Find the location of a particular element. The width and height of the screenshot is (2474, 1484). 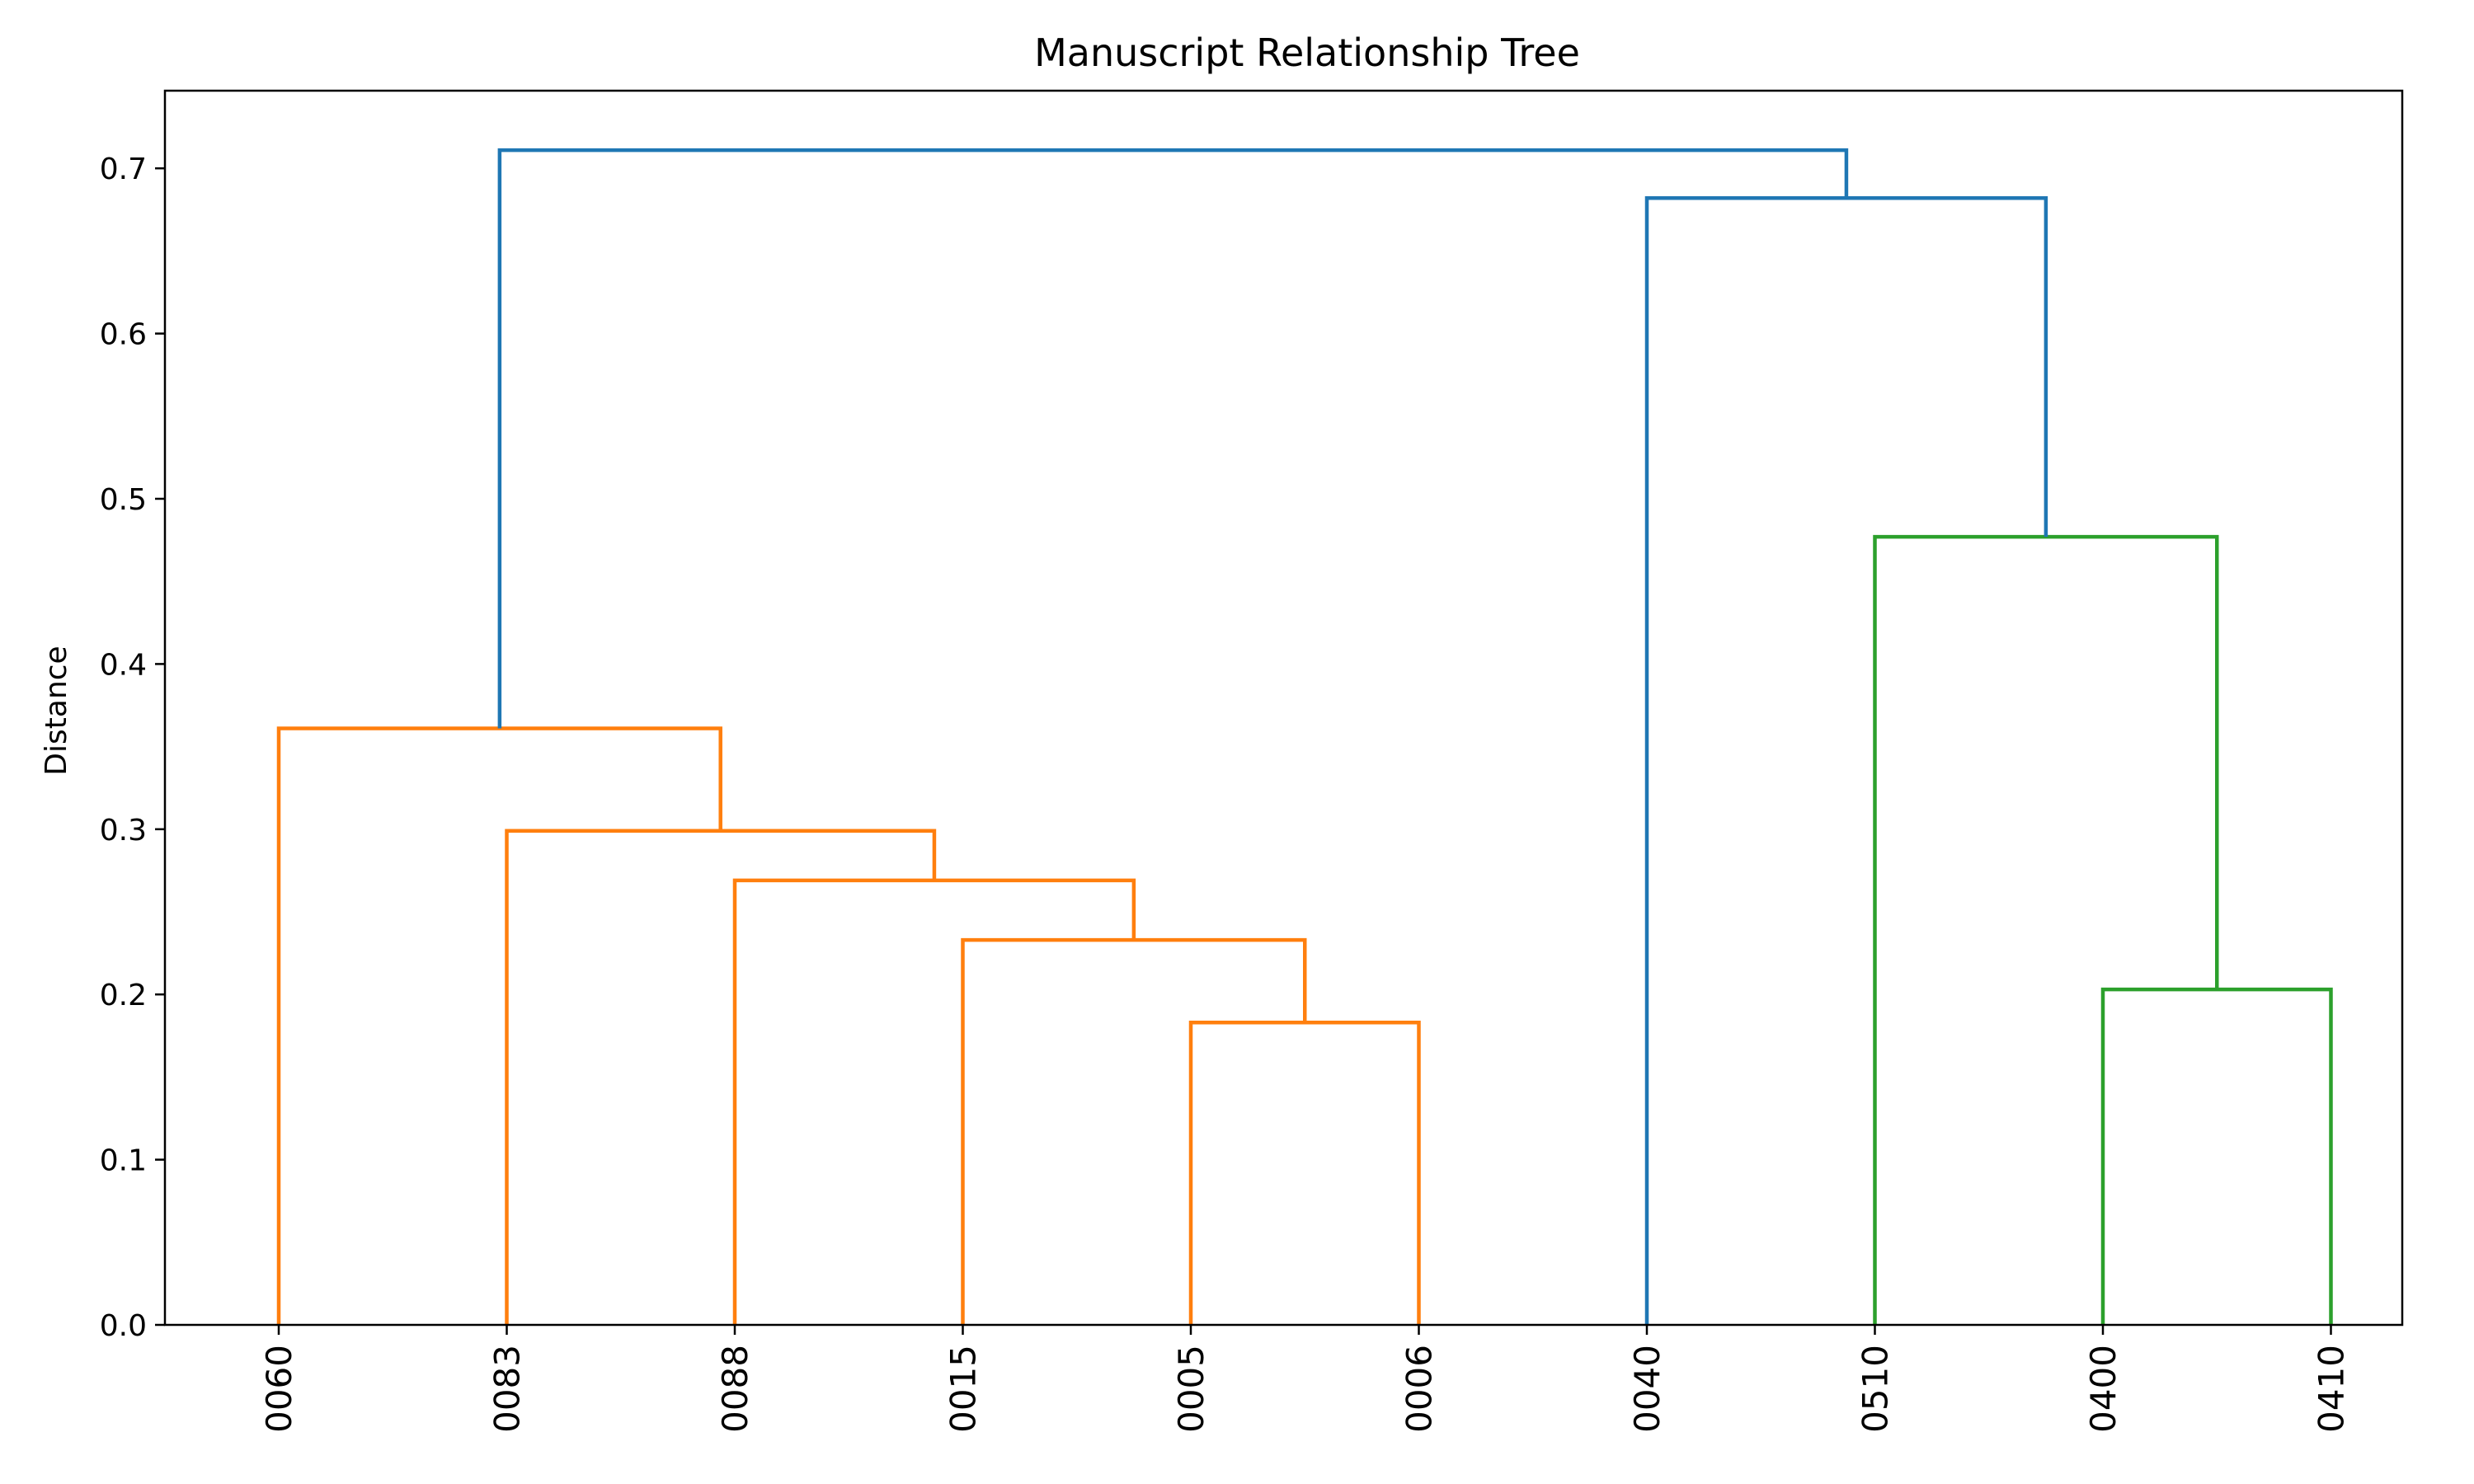

x-tick-label: 0015 is located at coordinates (963, 1389).